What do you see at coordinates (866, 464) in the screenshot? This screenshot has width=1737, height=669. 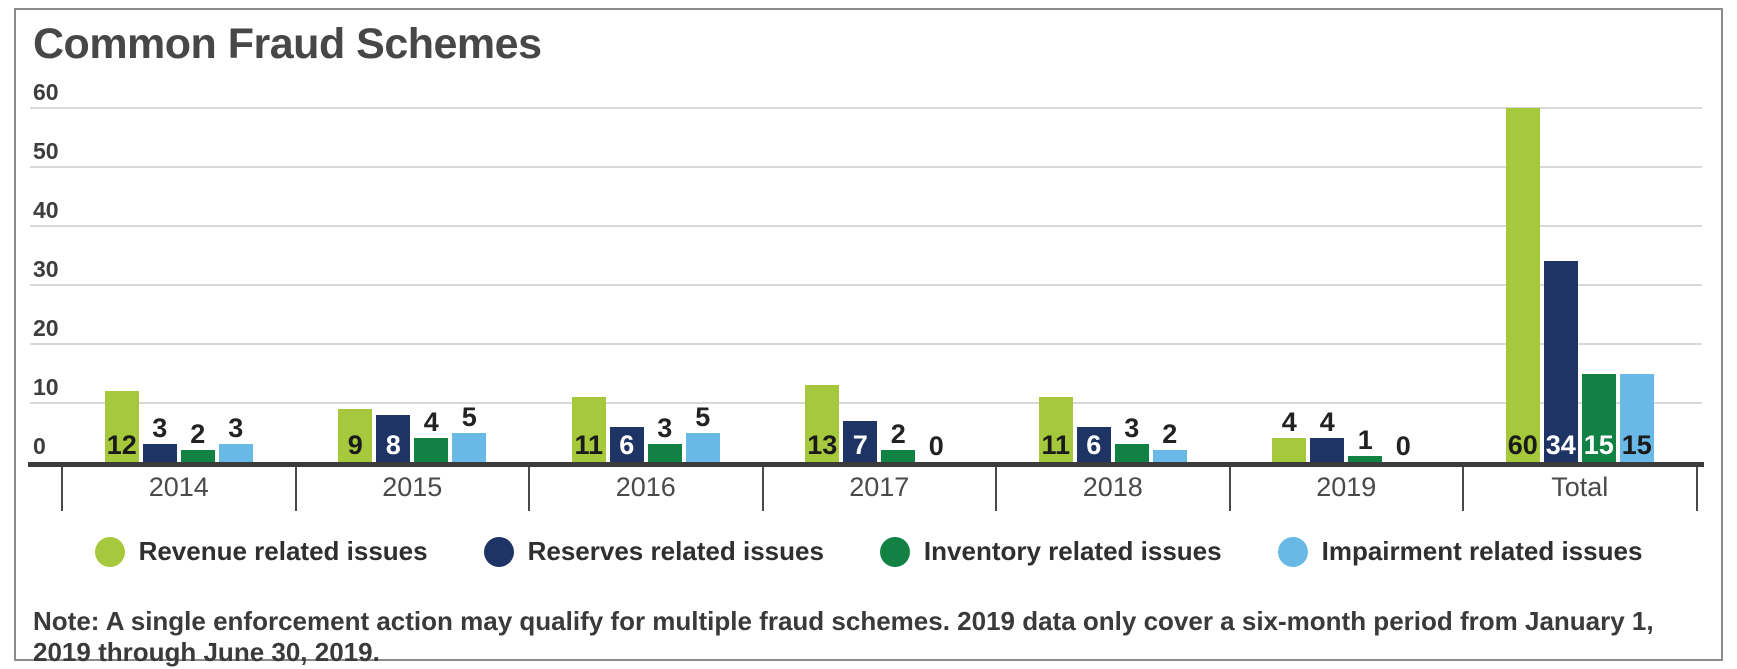 I see `x-axis-line` at bounding box center [866, 464].